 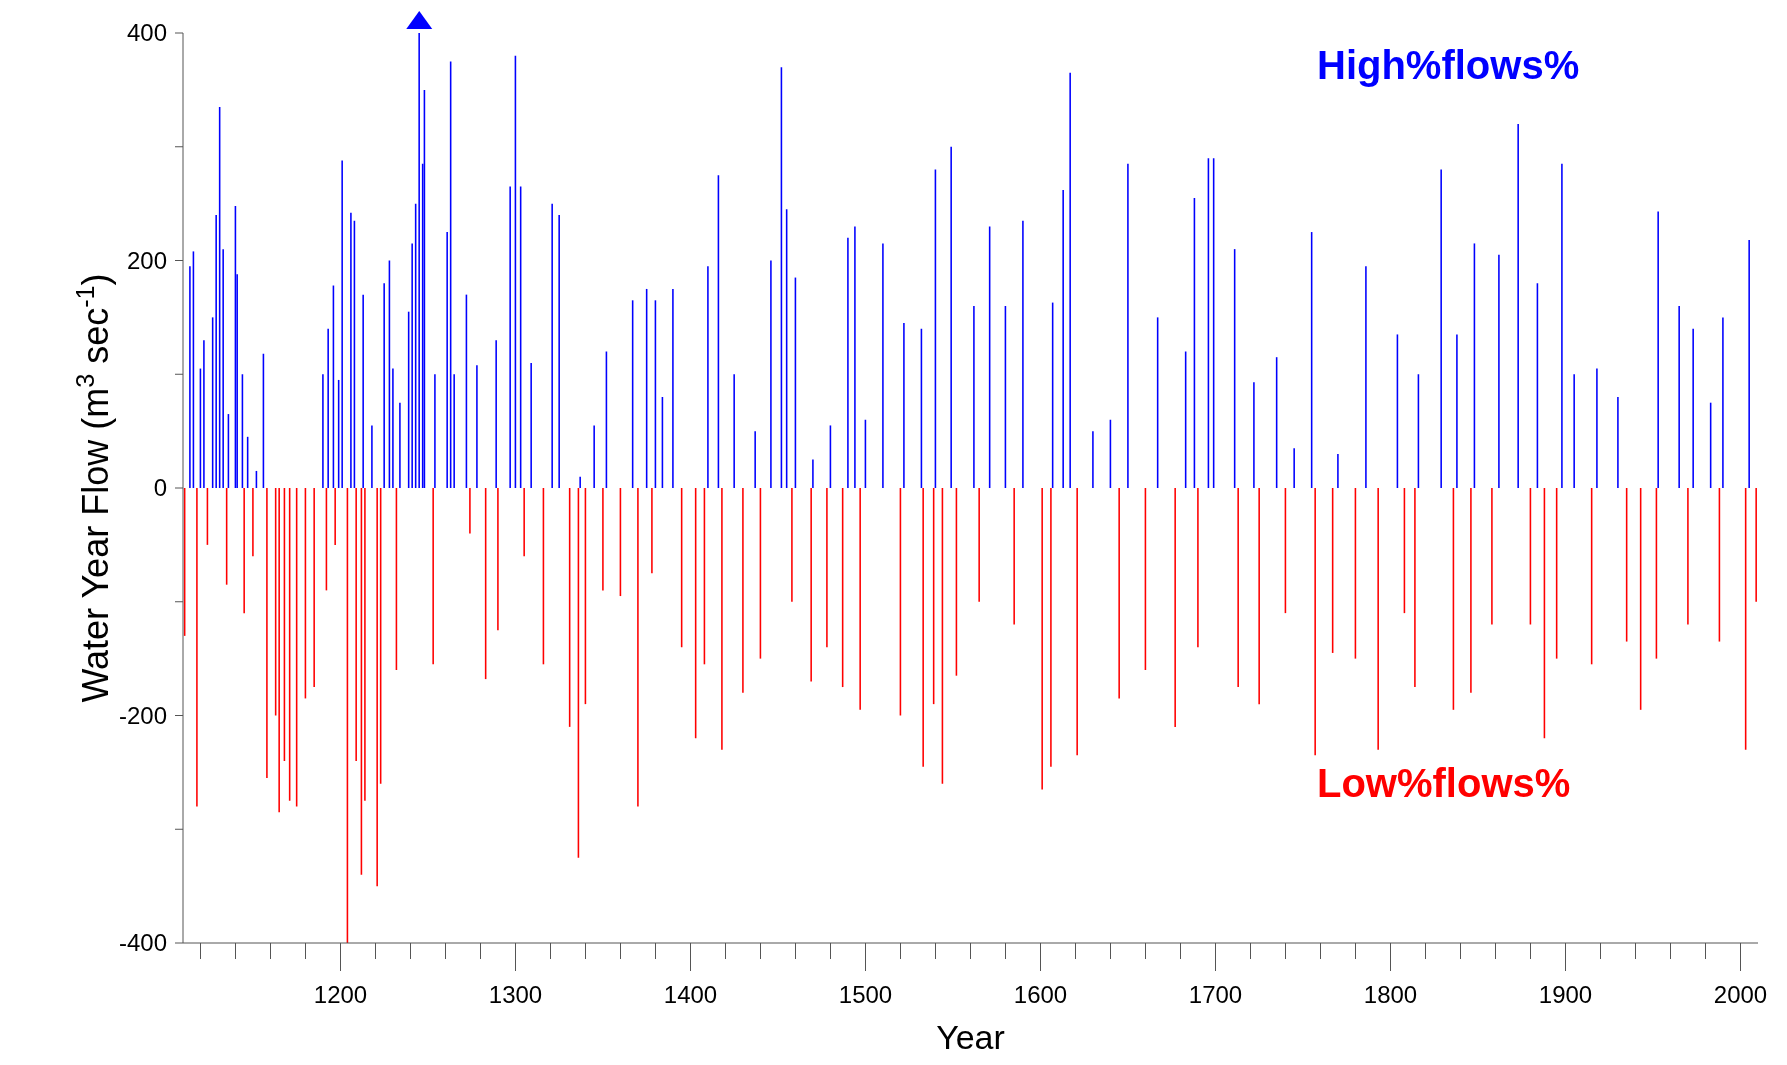 I want to click on y-tick-label: -400, so click(x=142, y=942).